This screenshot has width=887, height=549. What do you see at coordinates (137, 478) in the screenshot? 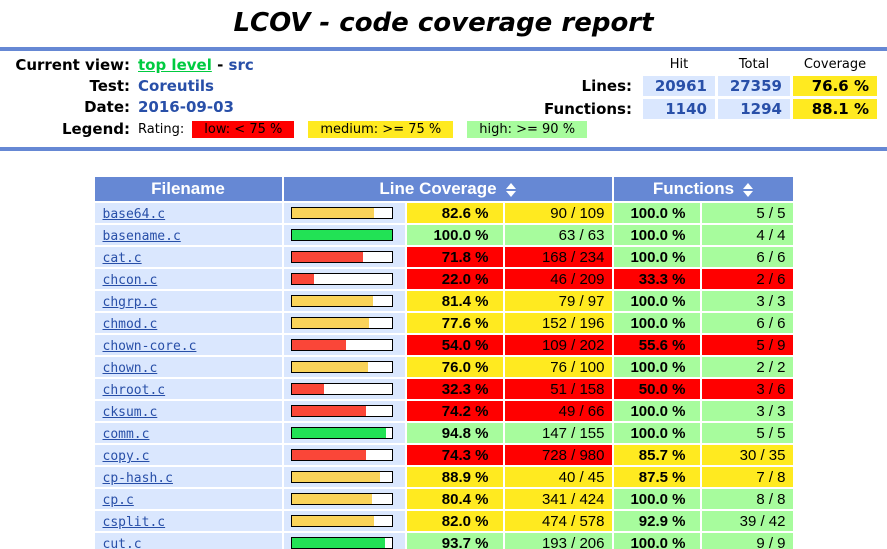
I see `file-link: cp-hash.c` at bounding box center [137, 478].